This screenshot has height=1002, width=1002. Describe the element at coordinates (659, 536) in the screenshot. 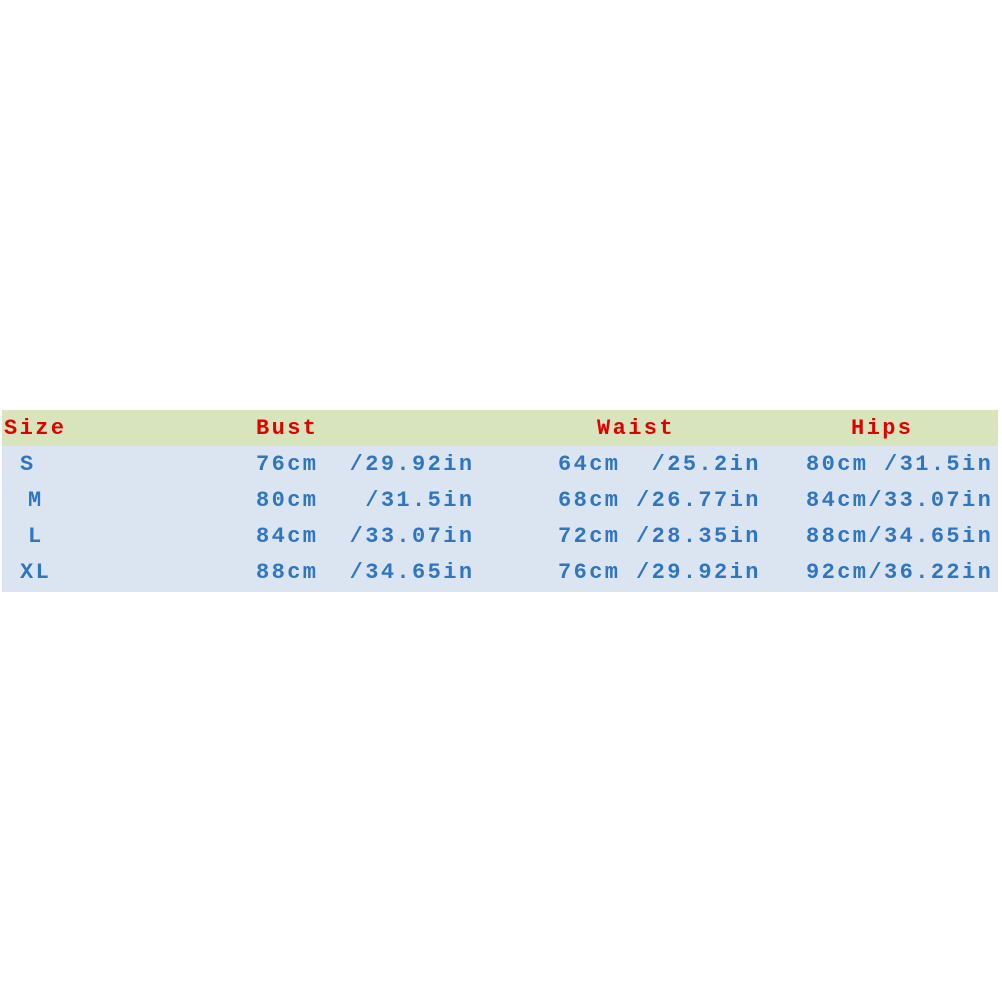

I see `table-cell: 72cm /28.35in` at that location.